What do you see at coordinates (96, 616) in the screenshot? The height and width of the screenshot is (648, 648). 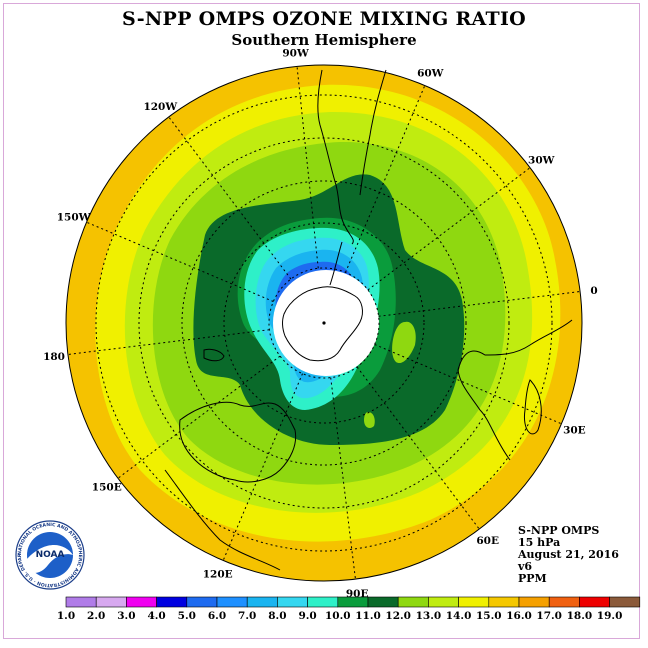 I see `colorbar-tick-label: 2.0` at bounding box center [96, 616].